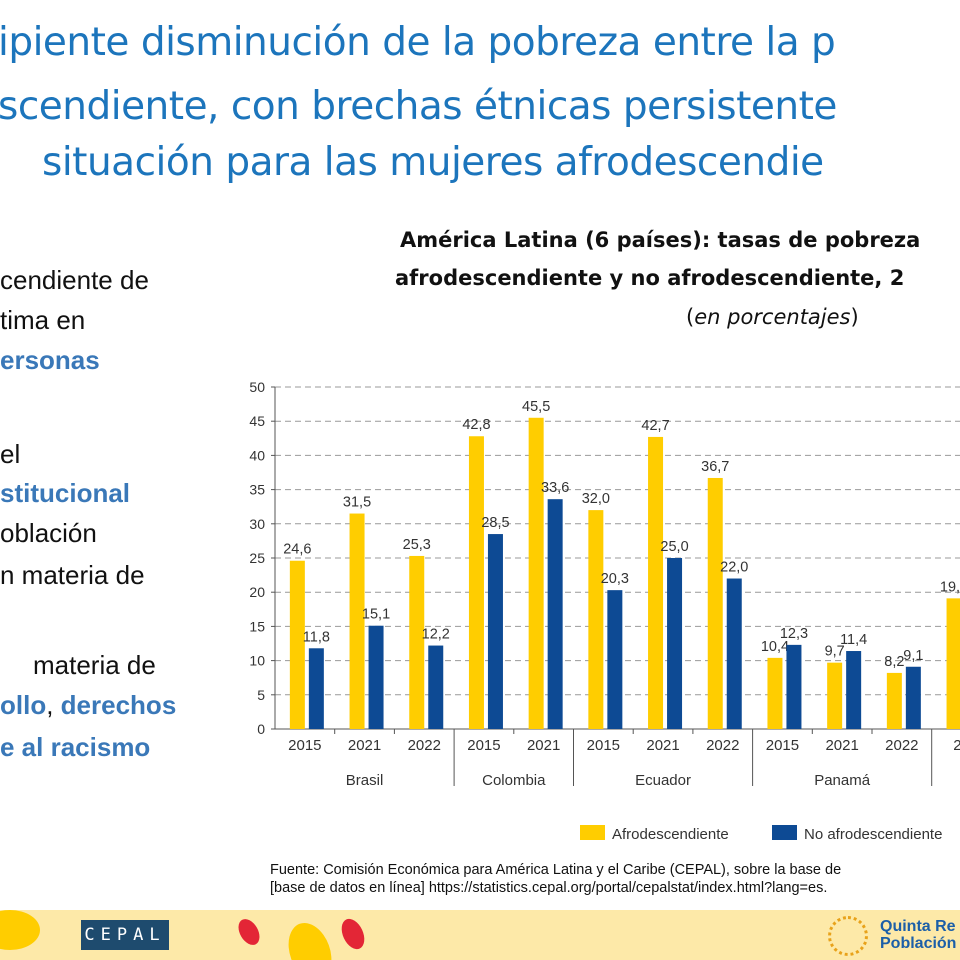 The width and height of the screenshot is (960, 960). I want to click on data-label: 8,2, so click(894, 662).